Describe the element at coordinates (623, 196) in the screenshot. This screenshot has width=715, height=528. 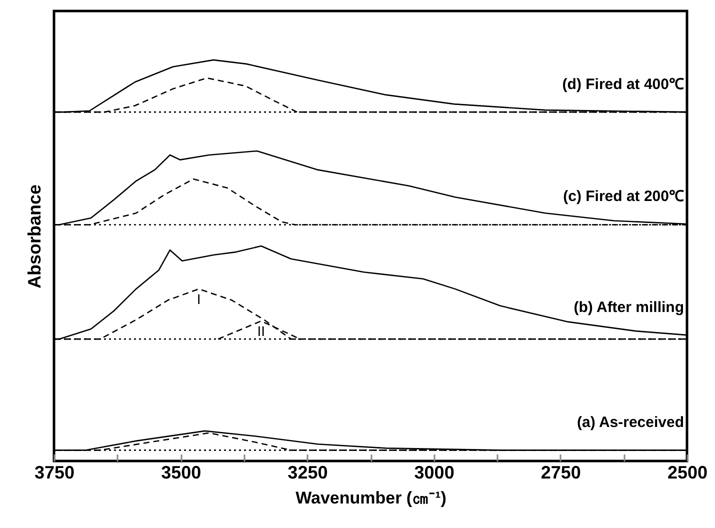
I see `series-label: (c) Fired at 200℃` at that location.